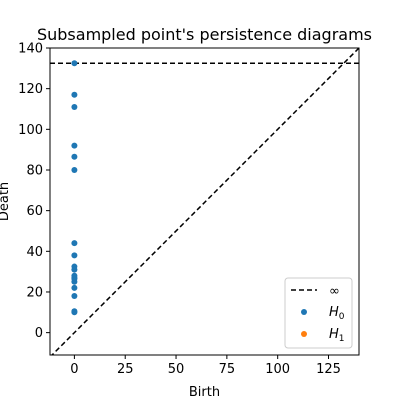  What do you see at coordinates (30, 89) in the screenshot?
I see `y-tick-label: 120` at bounding box center [30, 89].